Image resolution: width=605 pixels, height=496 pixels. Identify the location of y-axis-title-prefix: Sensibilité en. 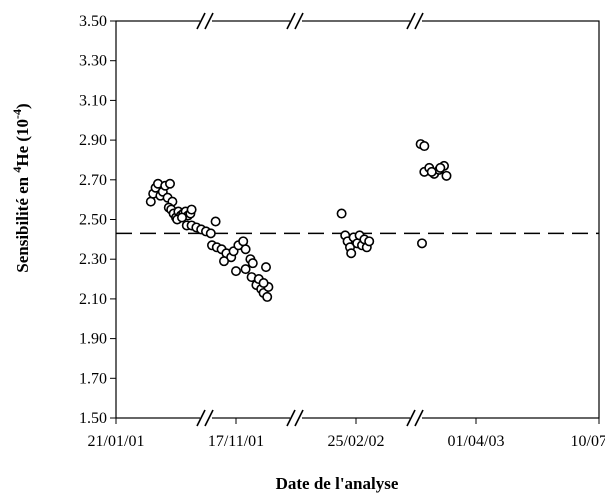
(22, 223).